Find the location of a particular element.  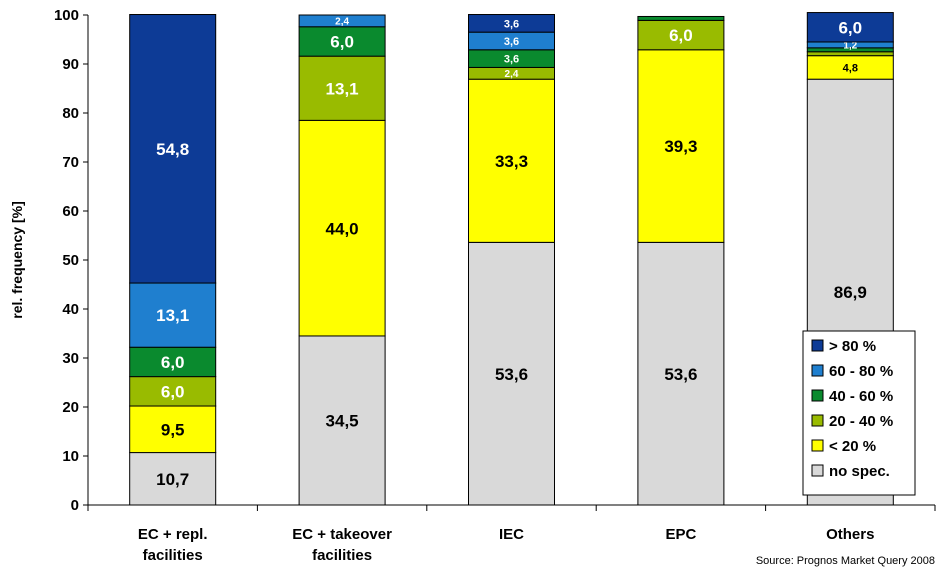

y-tick-label: 40 is located at coordinates (70, 309).